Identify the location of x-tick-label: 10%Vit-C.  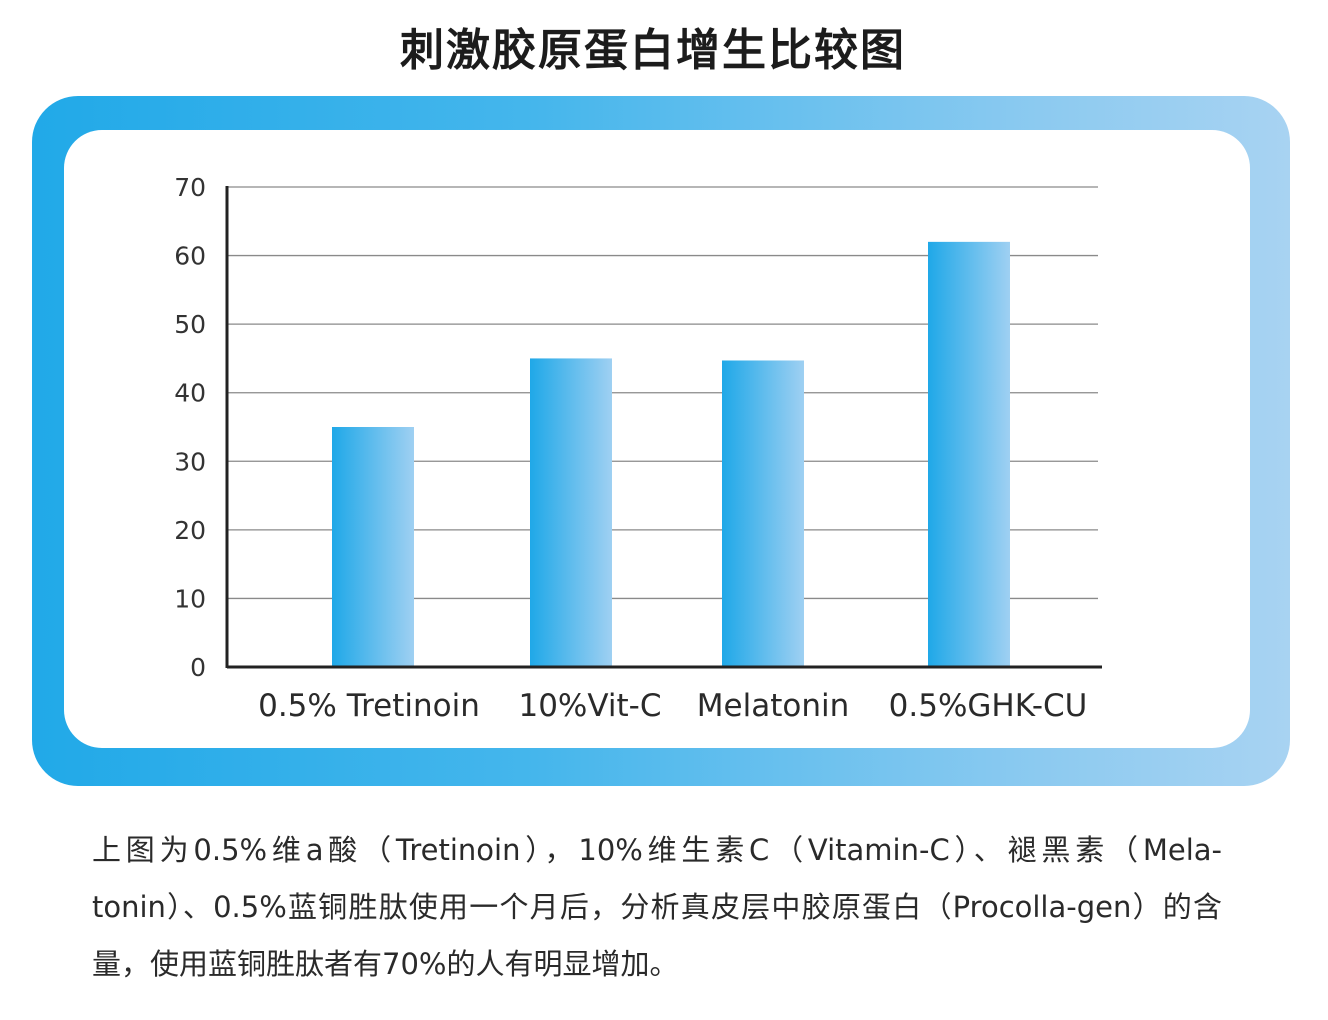
(589, 706).